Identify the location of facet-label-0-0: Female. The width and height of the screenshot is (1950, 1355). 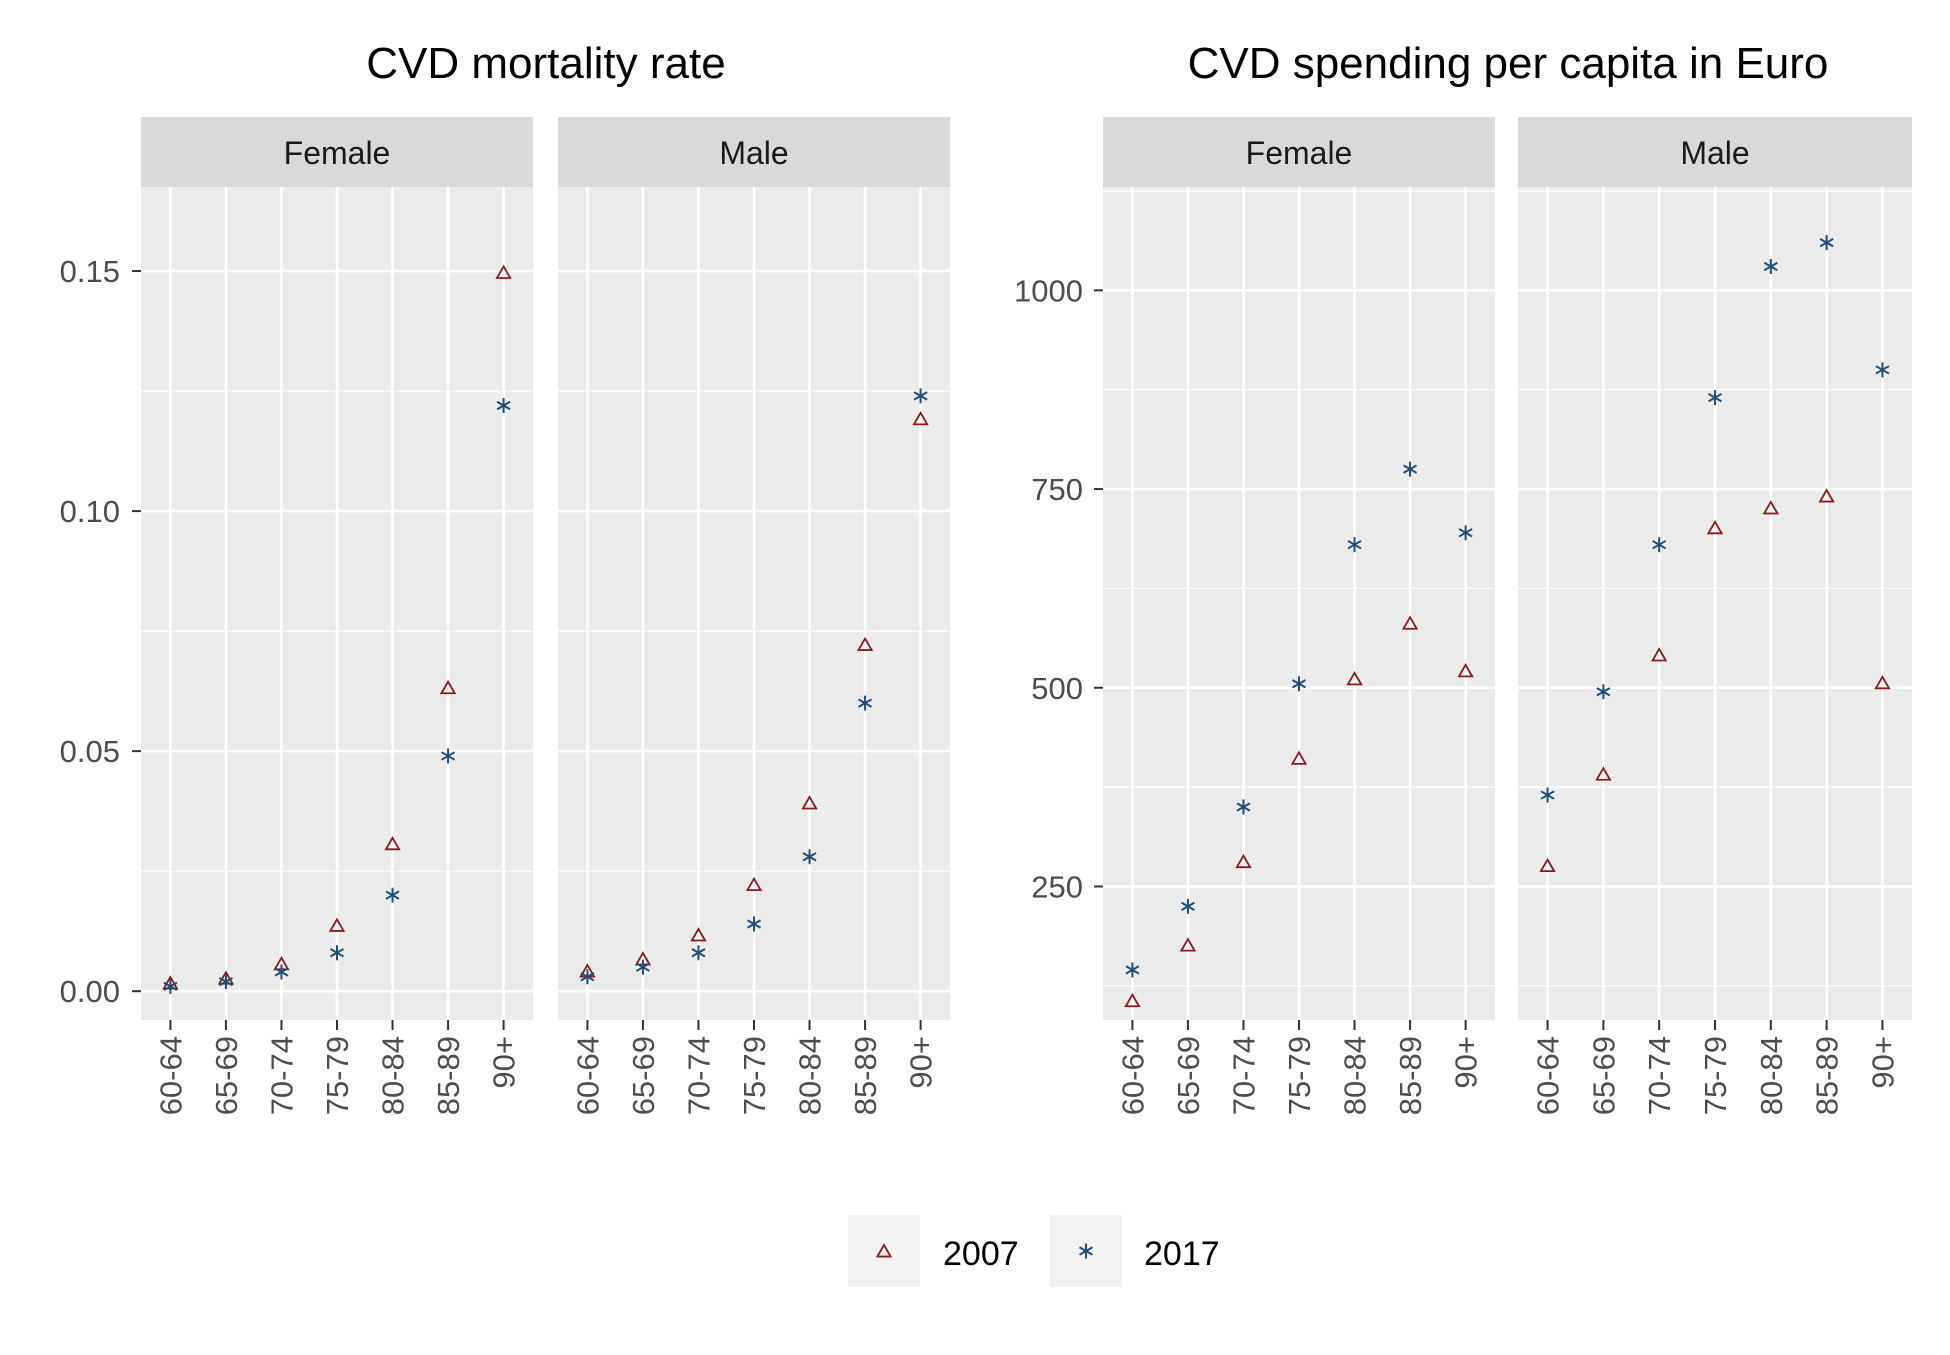
(337, 153).